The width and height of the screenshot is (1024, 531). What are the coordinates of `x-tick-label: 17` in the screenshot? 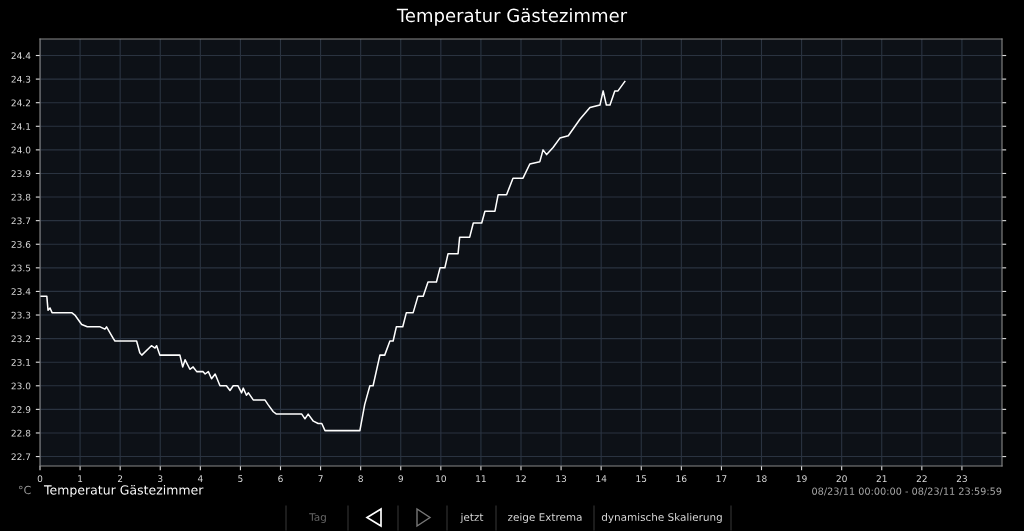 It's located at (721, 478).